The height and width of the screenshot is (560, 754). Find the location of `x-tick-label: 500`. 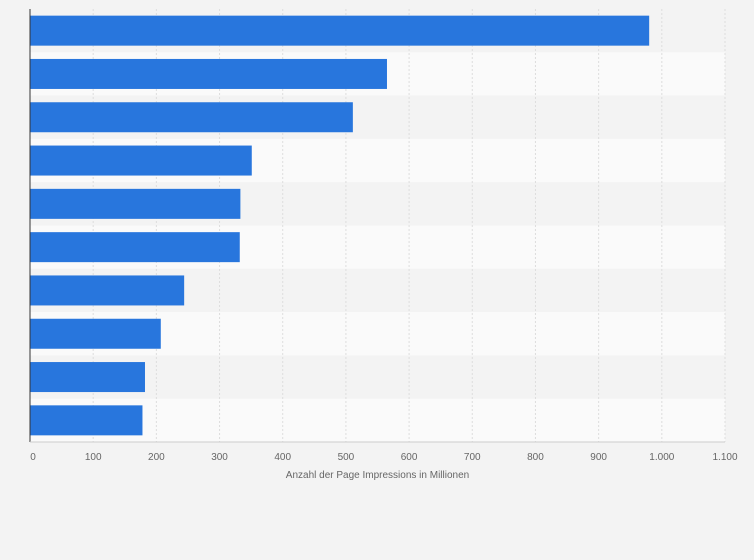

x-tick-label: 500 is located at coordinates (346, 457).